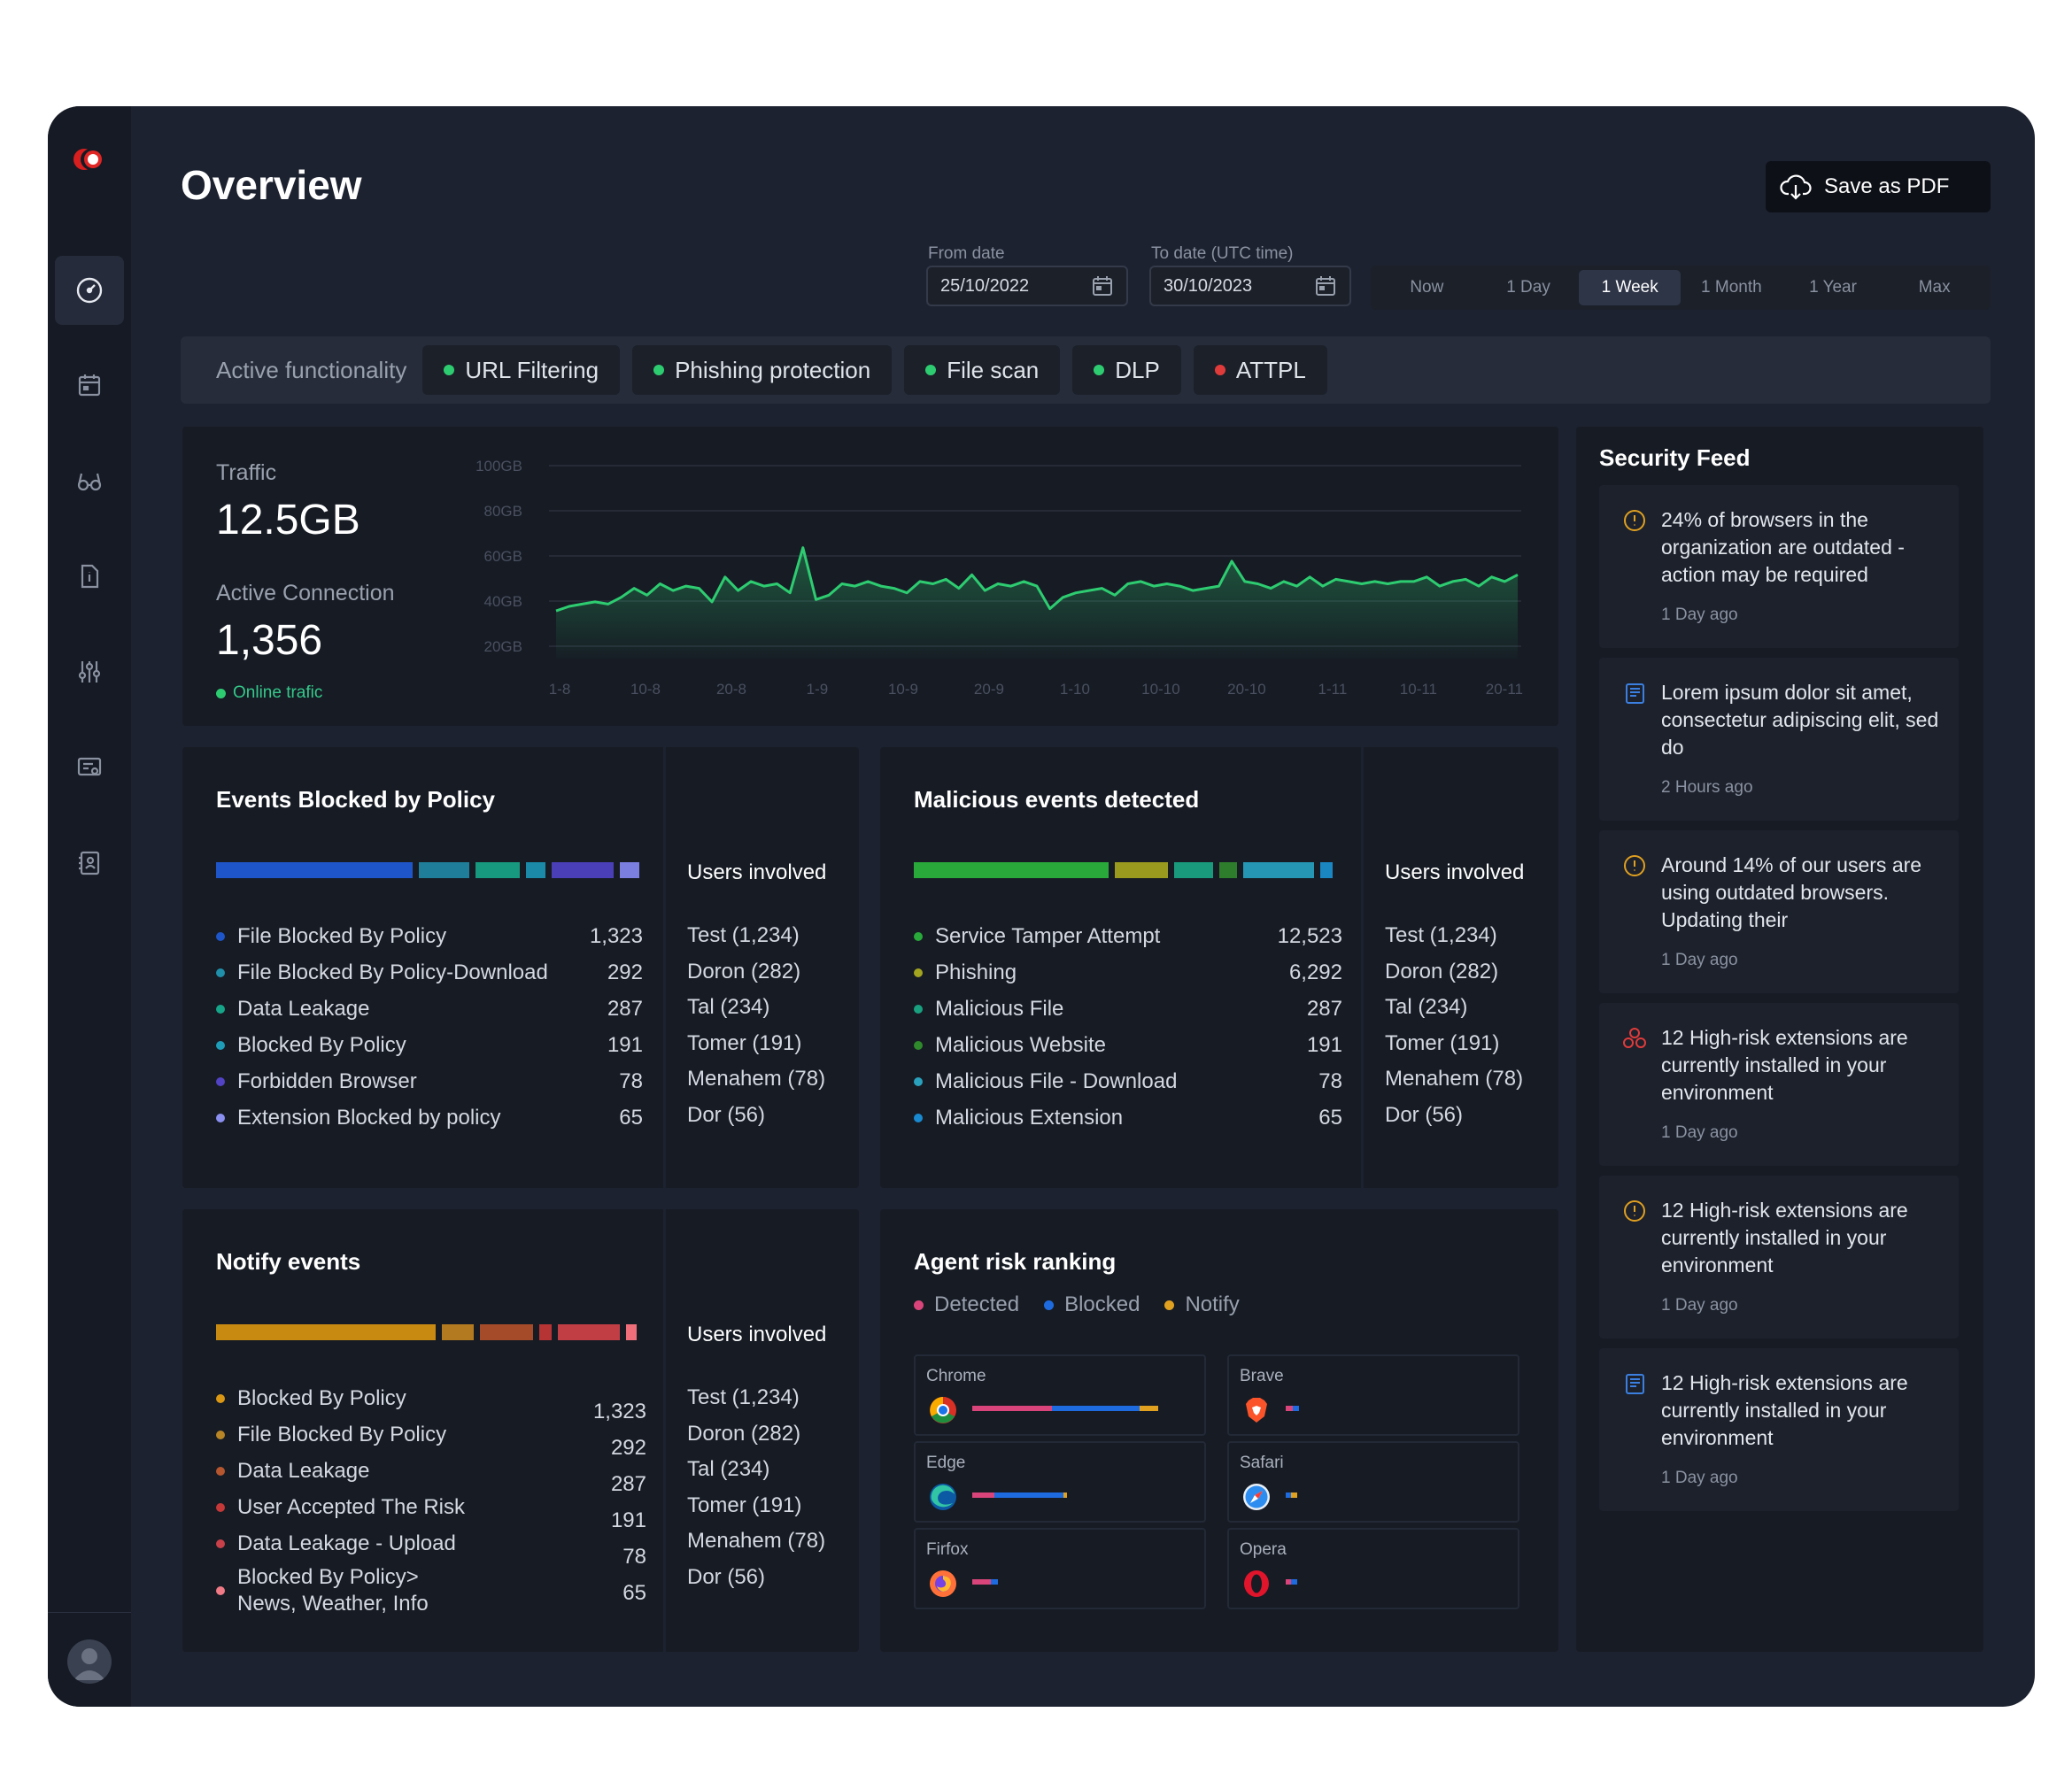  What do you see at coordinates (1060, 1568) in the screenshot?
I see `browser-risk-firefox: Firfox` at bounding box center [1060, 1568].